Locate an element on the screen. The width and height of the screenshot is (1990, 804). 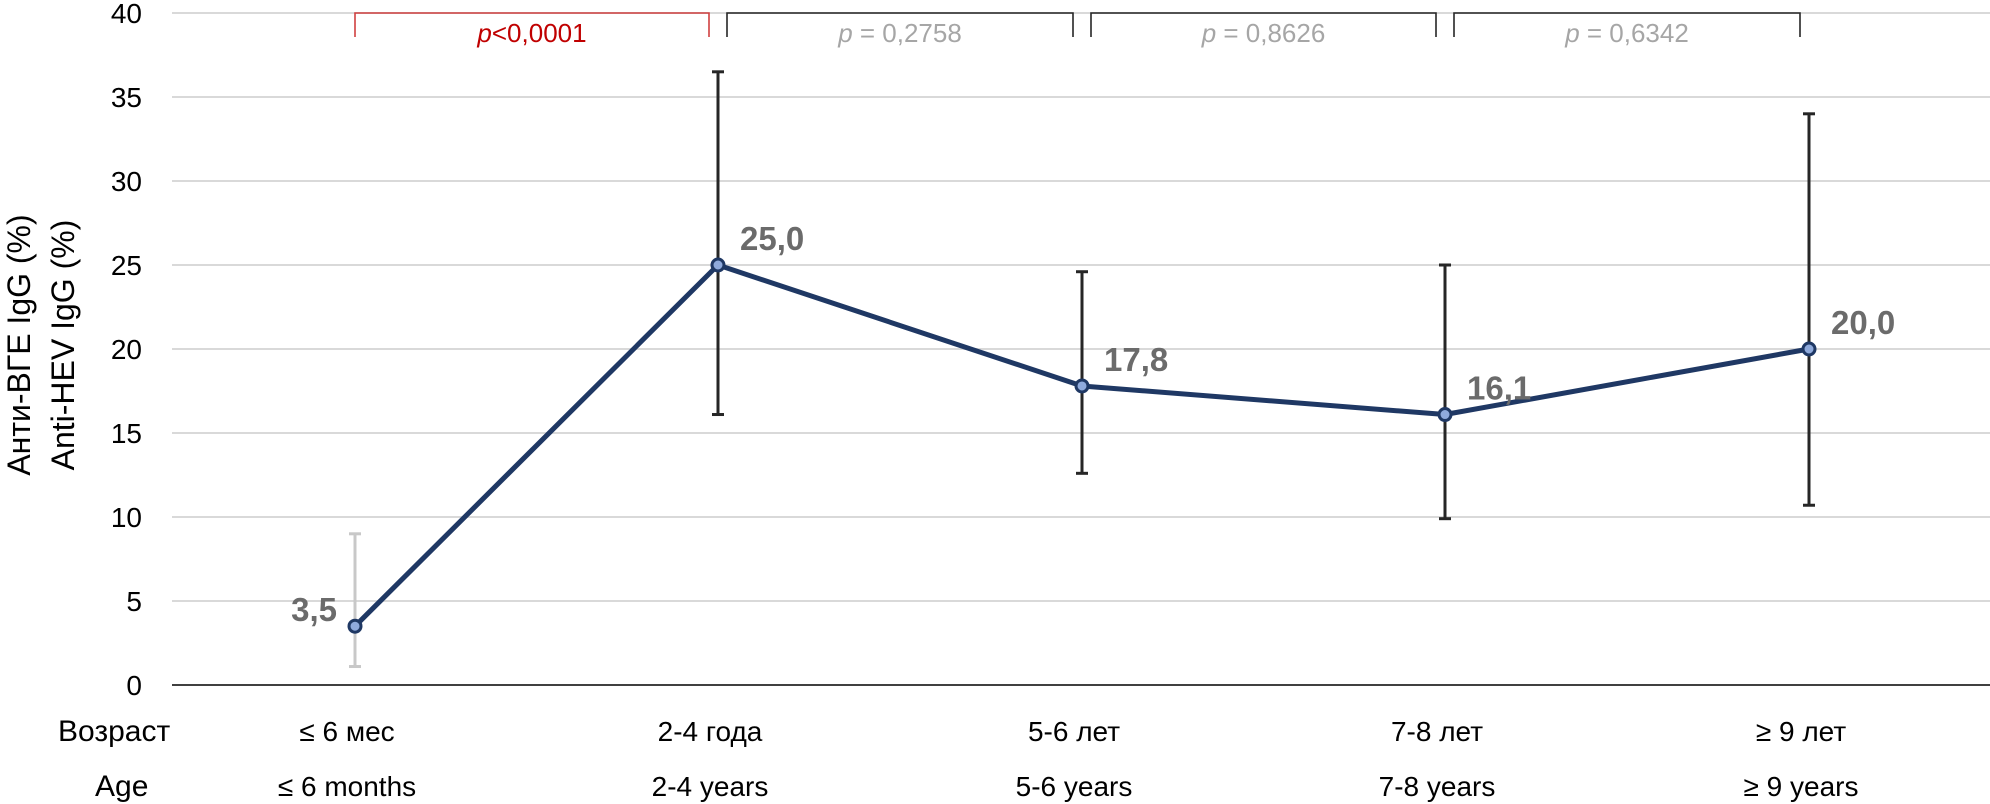
category-label-en: ≥ 9 years is located at coordinates (1801, 786).